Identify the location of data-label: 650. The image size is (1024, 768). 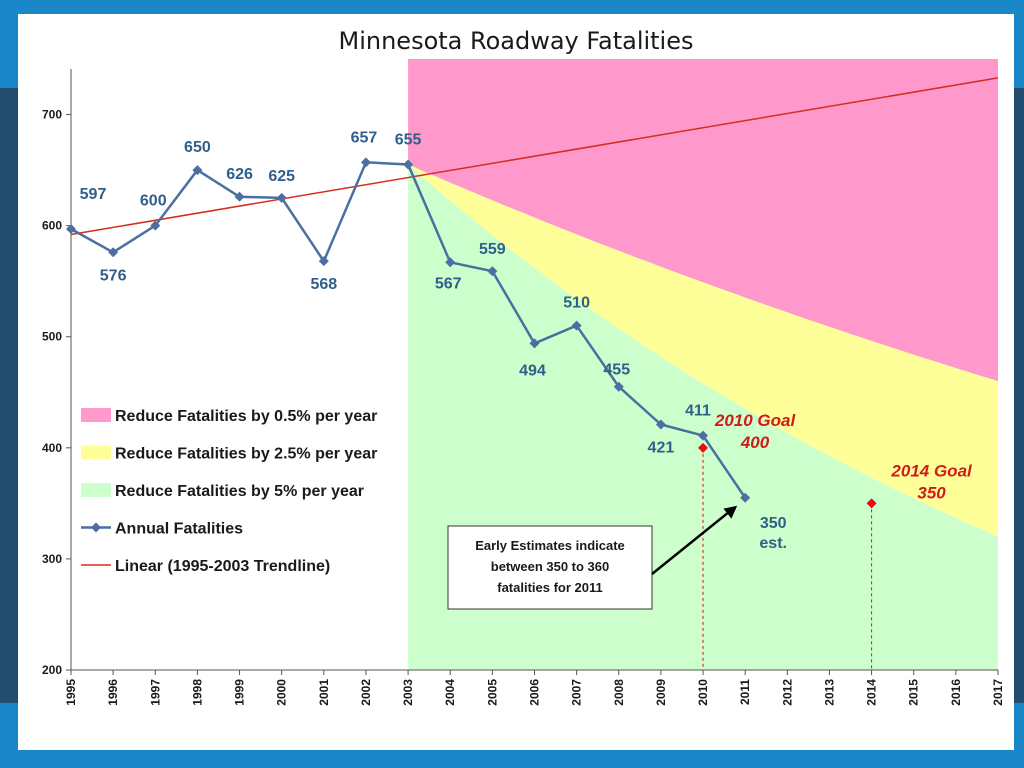
(197, 147).